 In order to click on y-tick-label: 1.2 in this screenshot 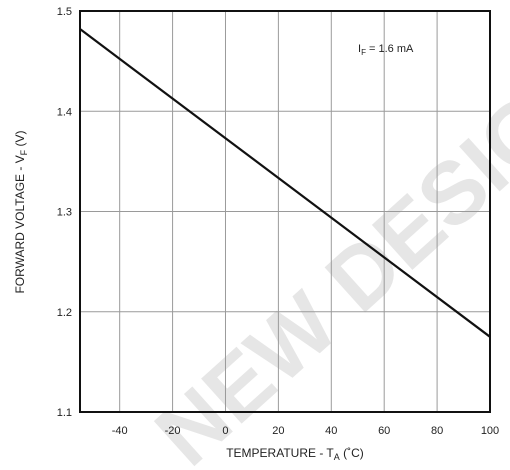, I will do `click(64, 313)`.